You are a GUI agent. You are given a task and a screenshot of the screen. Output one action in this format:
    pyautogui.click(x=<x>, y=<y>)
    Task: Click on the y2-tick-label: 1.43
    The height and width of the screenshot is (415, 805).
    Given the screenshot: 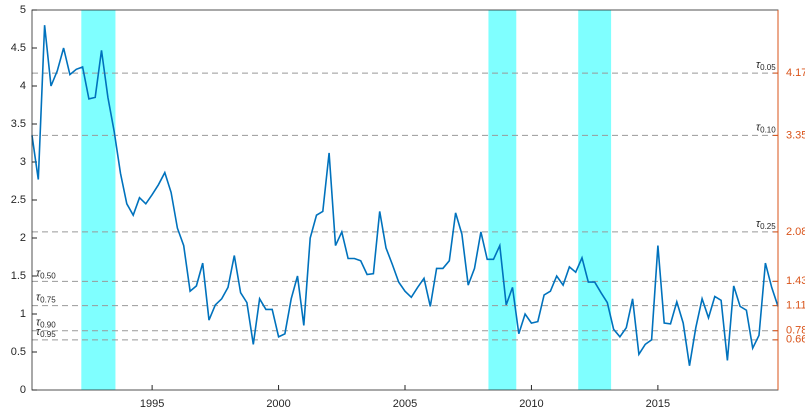 What is the action you would take?
    pyautogui.click(x=795, y=281)
    